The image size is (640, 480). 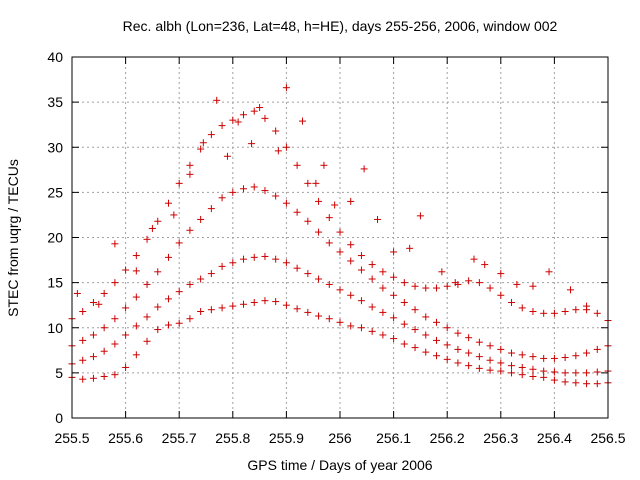 What do you see at coordinates (339, 465) in the screenshot?
I see `x-axis-label: GPS time / Days of year 2006` at bounding box center [339, 465].